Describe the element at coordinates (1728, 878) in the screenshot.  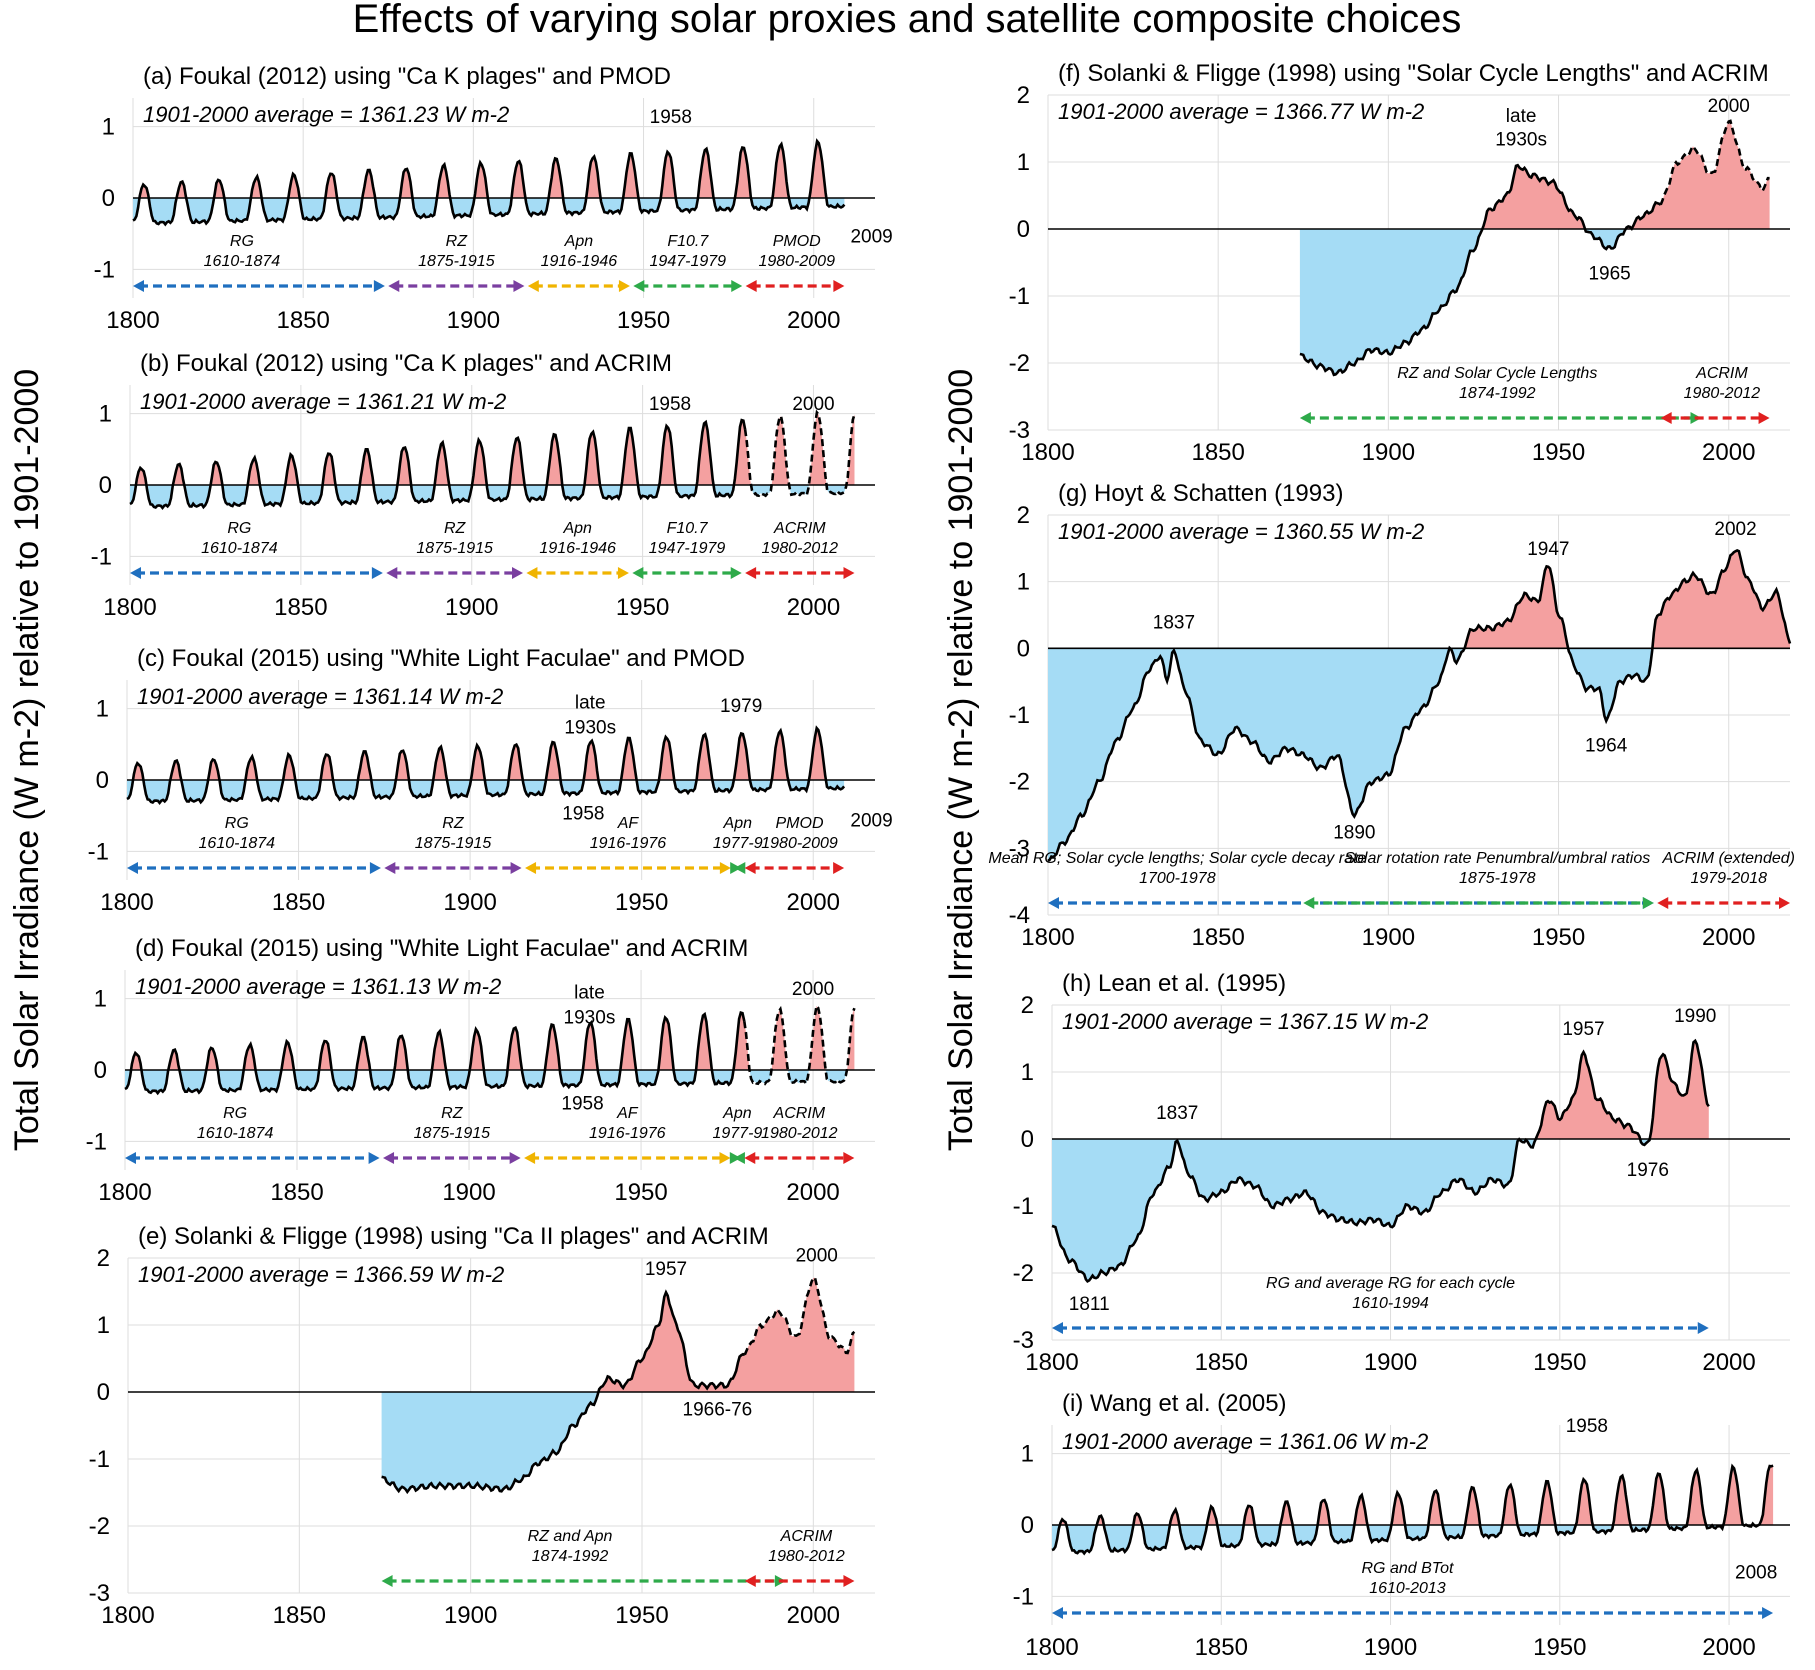
I see `proxy-range: 1979-2018` at that location.